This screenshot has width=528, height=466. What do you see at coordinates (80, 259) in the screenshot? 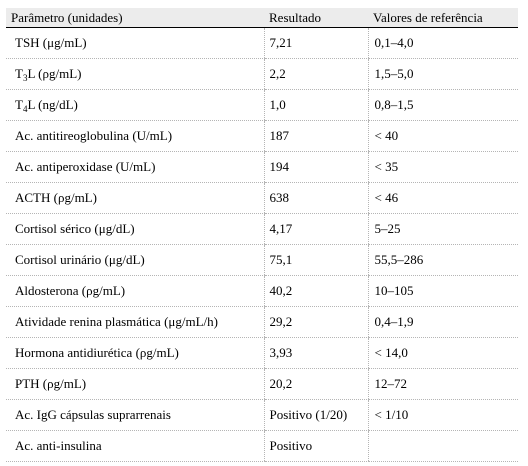
I see `parameter-text: Cortisol urinário (μg/dL)` at bounding box center [80, 259].